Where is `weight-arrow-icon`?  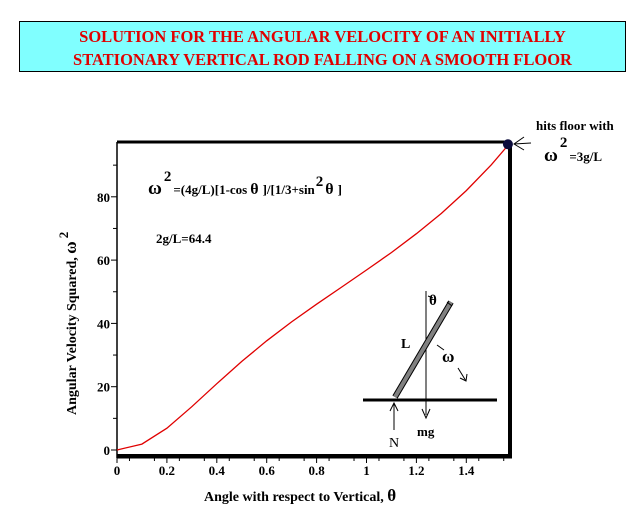 weight-arrow-icon is located at coordinates (426, 414).